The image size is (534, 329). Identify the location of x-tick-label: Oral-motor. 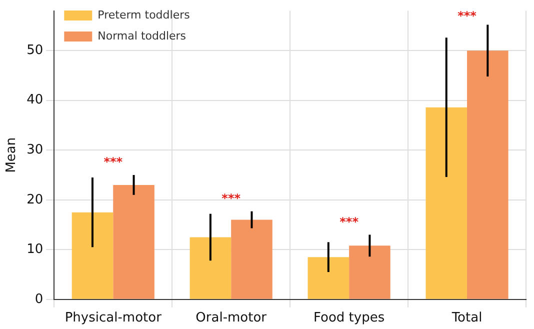
(232, 318).